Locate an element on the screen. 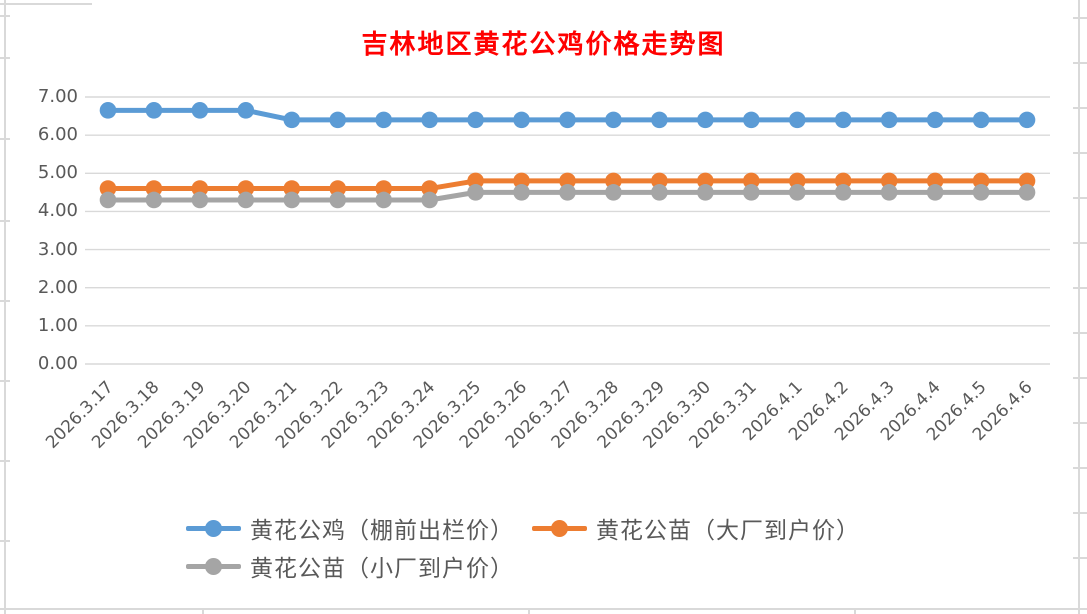  series-0-point-2026.3.17 is located at coordinates (108, 110).